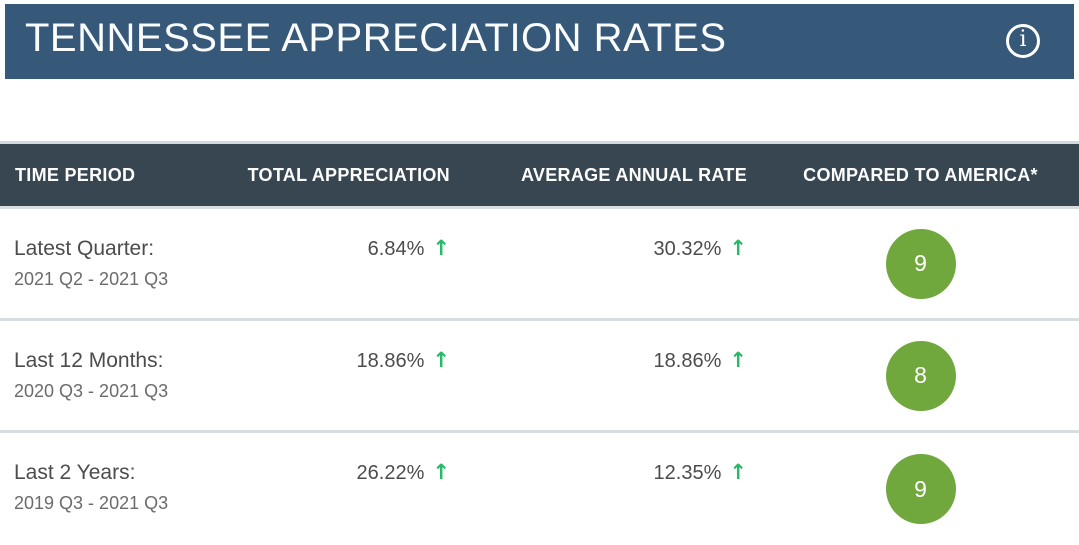 This screenshot has width=1079, height=545. I want to click on rank-value: 8, so click(920, 375).